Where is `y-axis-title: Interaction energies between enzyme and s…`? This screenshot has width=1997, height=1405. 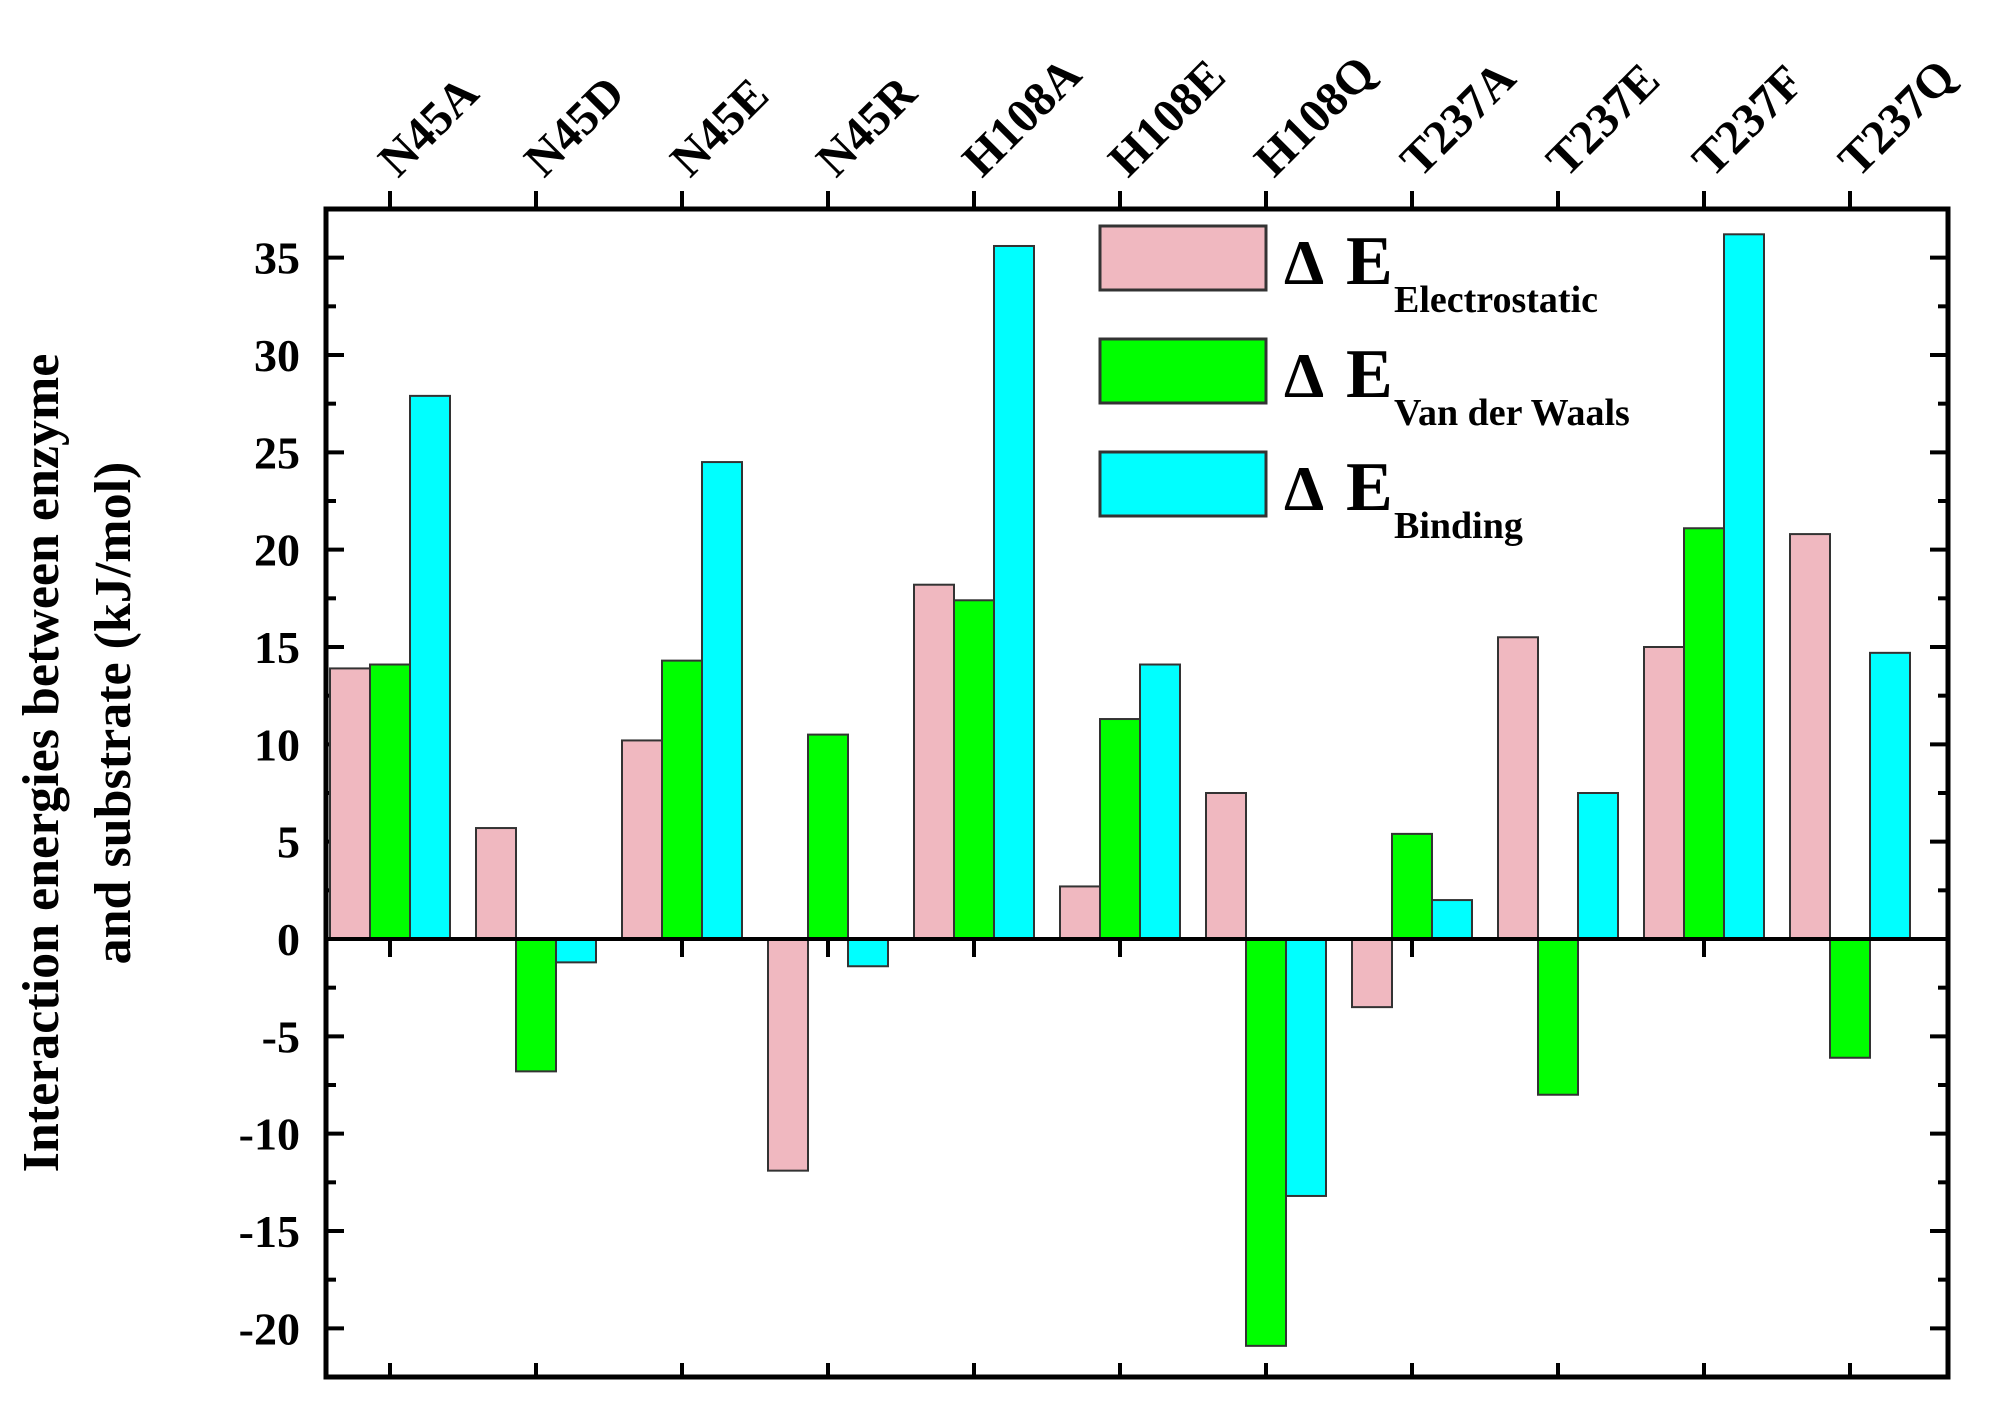 y-axis-title: Interaction energies between enzyme and s… is located at coordinates (77, 763).